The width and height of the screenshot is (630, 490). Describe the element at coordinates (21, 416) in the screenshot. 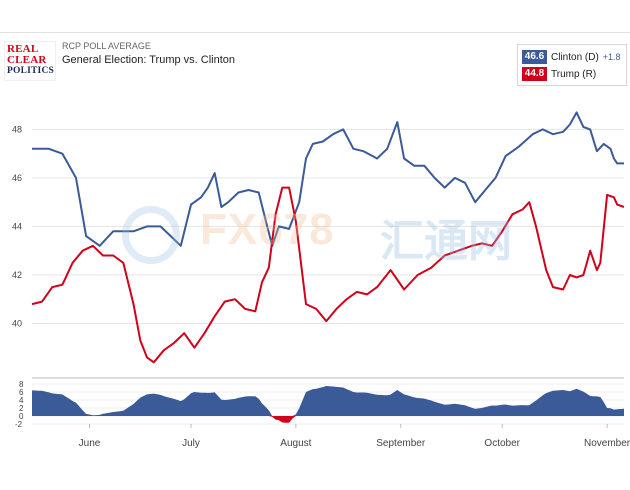

I see `spread-tick-label: 0` at that location.